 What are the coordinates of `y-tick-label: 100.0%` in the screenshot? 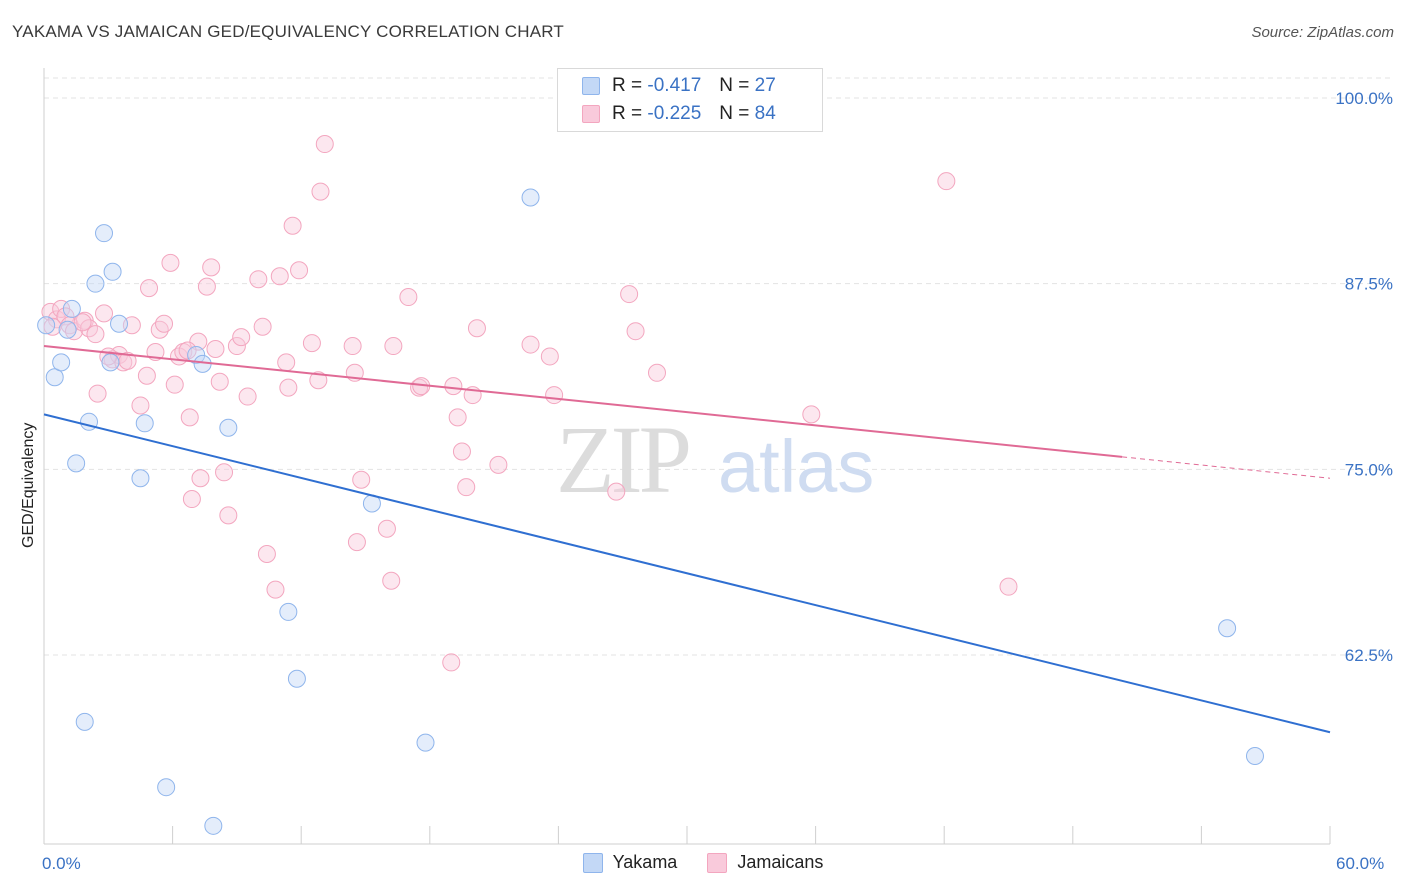 It's located at (1364, 98).